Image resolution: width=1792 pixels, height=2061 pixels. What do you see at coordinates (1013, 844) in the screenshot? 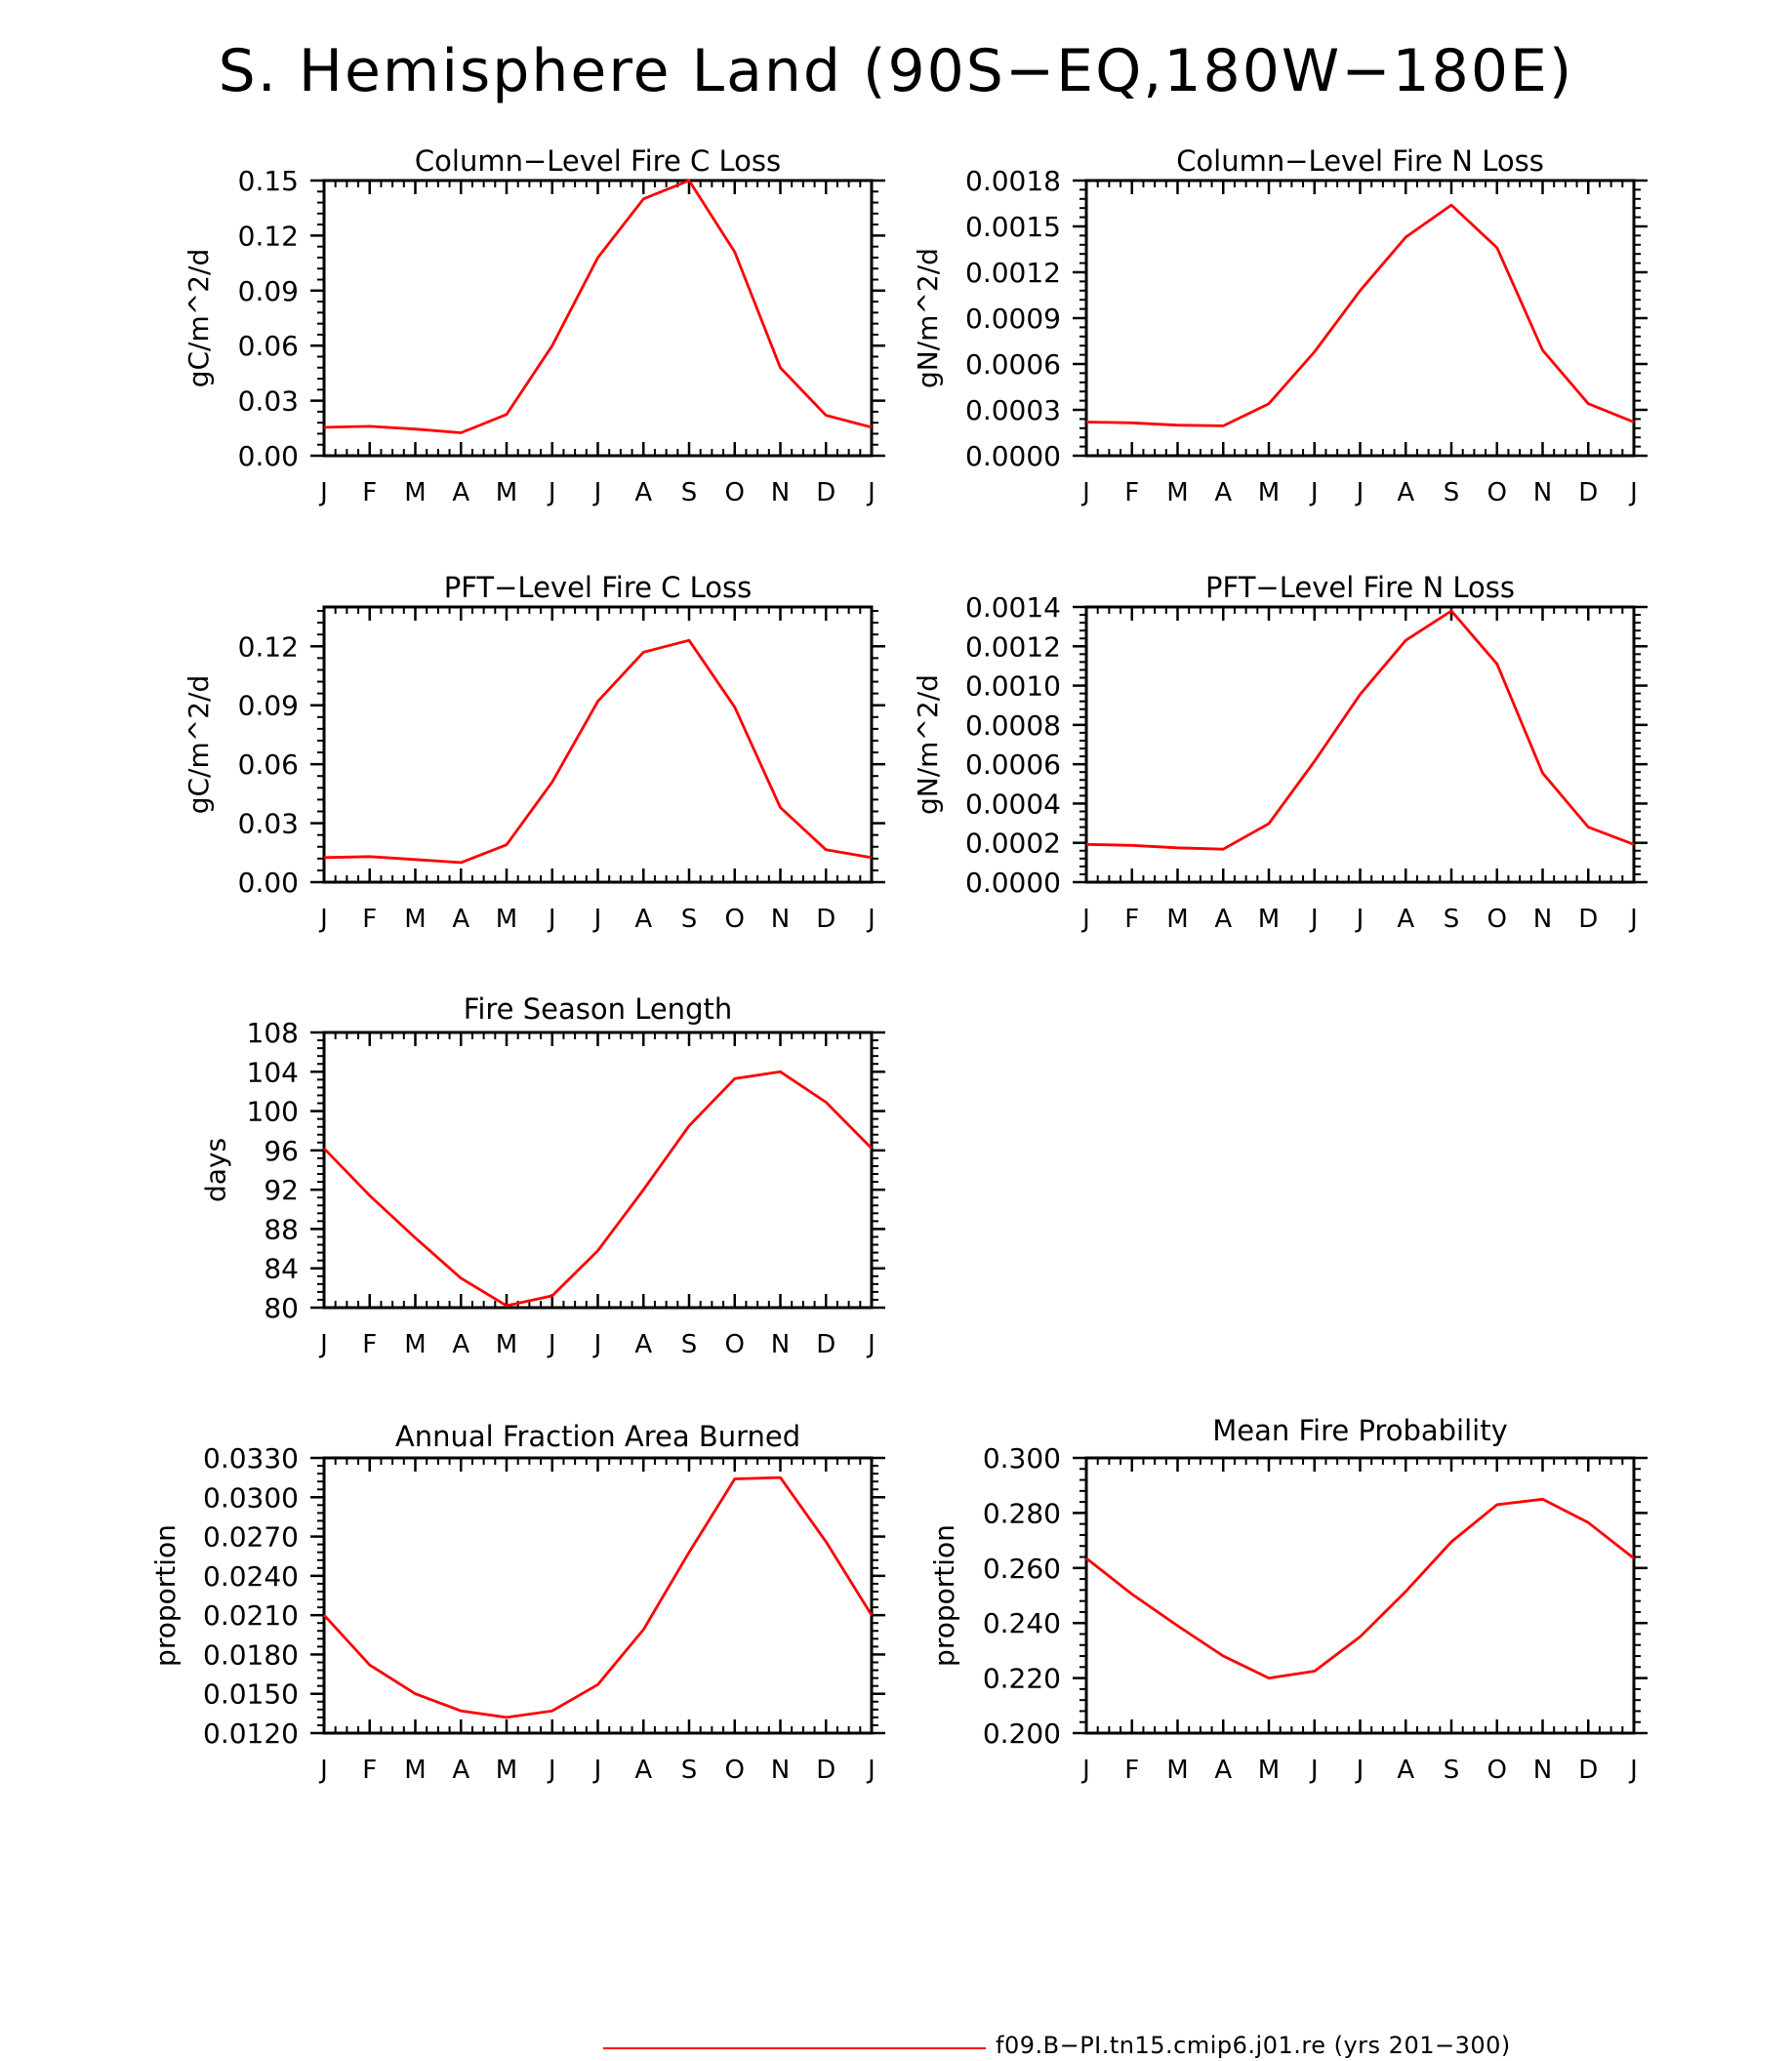
I see `y-tick-label: 0.0002` at bounding box center [1013, 844].